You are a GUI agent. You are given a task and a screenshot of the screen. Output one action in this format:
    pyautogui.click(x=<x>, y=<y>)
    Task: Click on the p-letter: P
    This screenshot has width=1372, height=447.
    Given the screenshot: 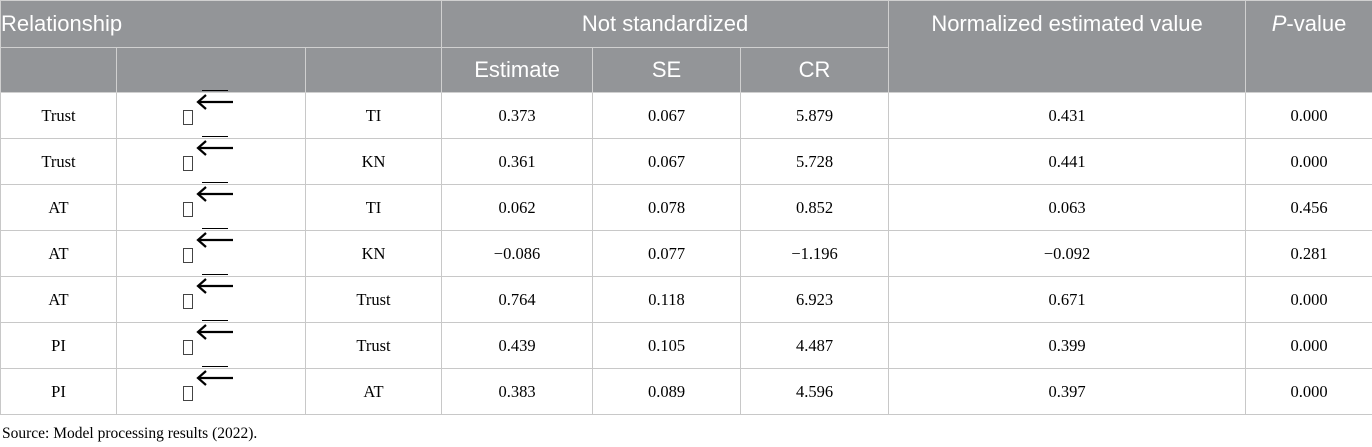 What is the action you would take?
    pyautogui.click(x=1279, y=23)
    